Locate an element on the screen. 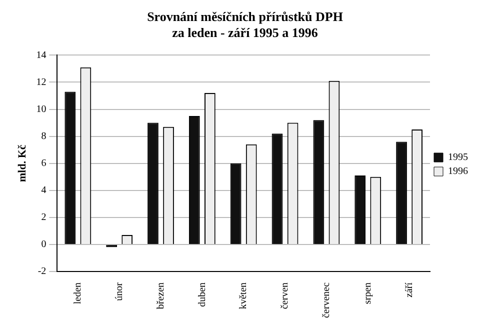 This screenshot has height=329, width=490. x-tick-label: duben is located at coordinates (202, 294).